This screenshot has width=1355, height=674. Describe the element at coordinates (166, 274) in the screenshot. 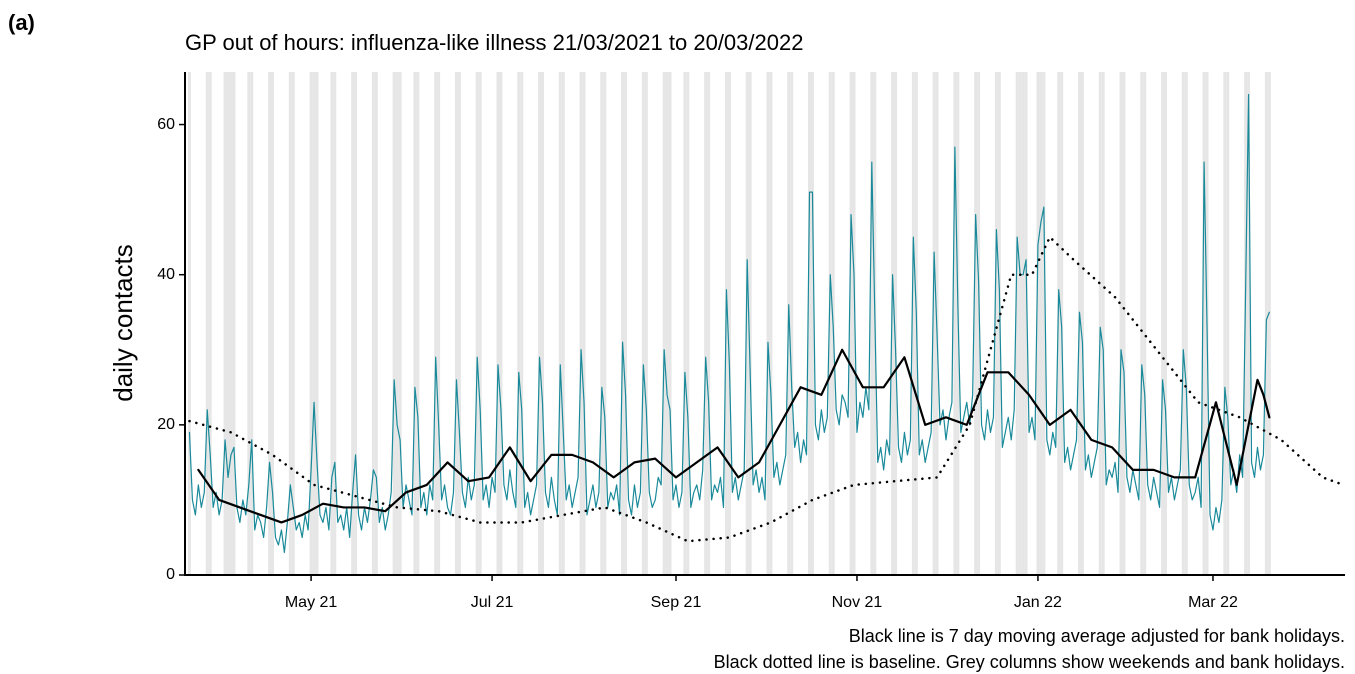

I see `y-tick-label: 40` at that location.